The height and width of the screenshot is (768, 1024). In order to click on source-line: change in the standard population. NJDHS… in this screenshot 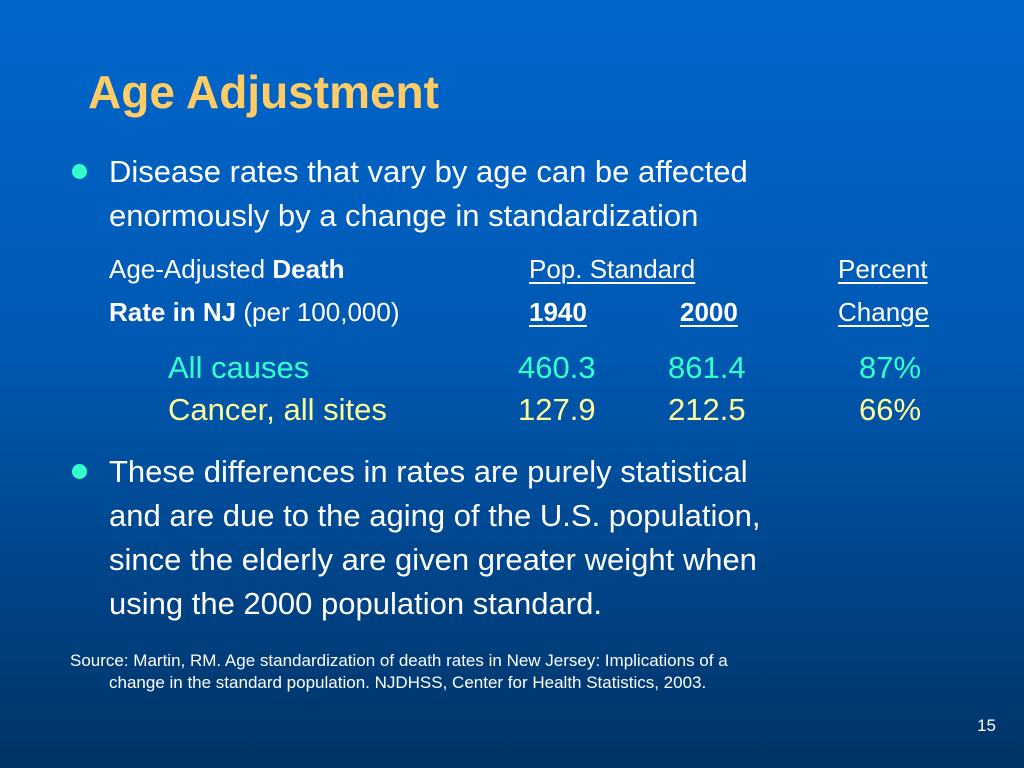, I will do `click(408, 682)`.